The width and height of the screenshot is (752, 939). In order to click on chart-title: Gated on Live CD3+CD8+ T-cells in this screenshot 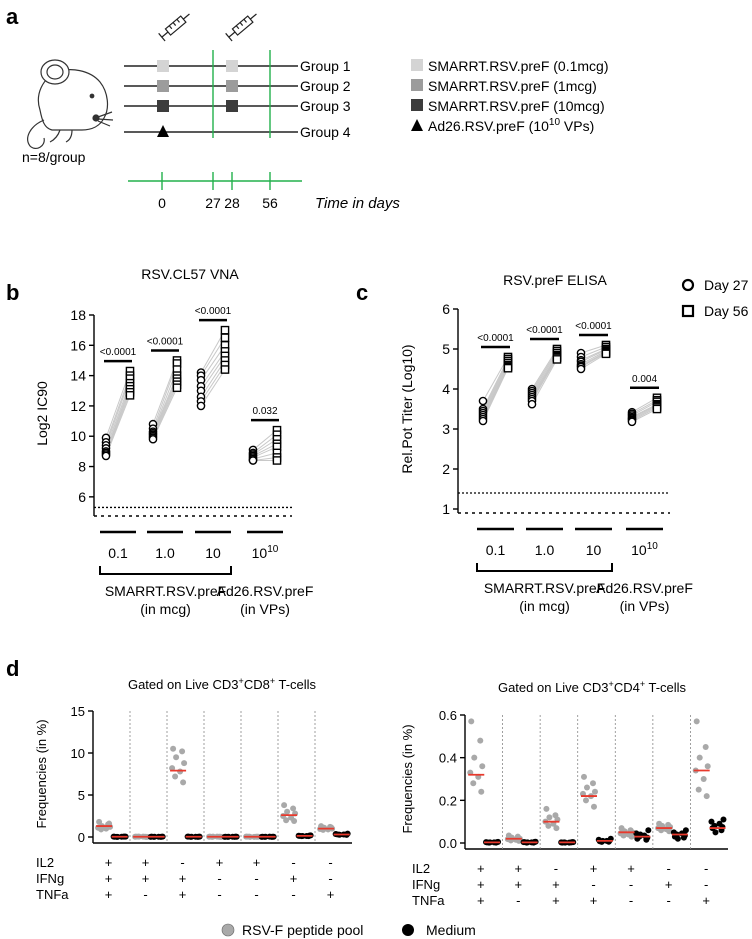, I will do `click(222, 684)`.